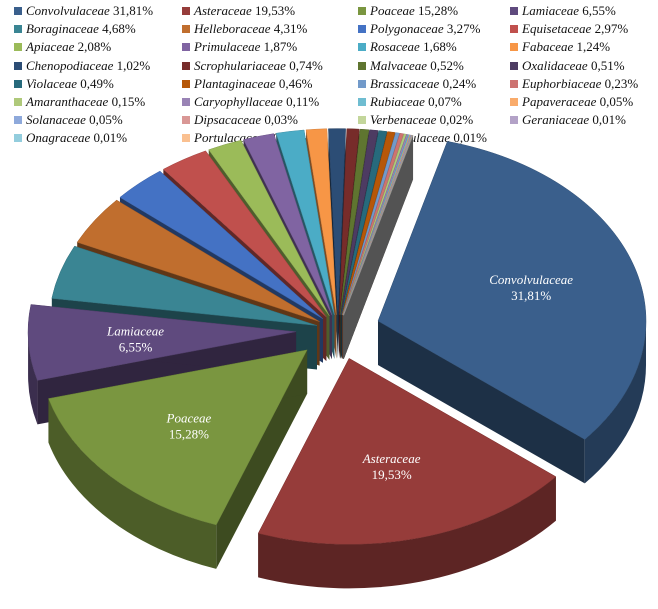 The image size is (658, 609). Describe the element at coordinates (578, 101) in the screenshot. I see `legend-label: Papaveraceae 0,05%` at that location.